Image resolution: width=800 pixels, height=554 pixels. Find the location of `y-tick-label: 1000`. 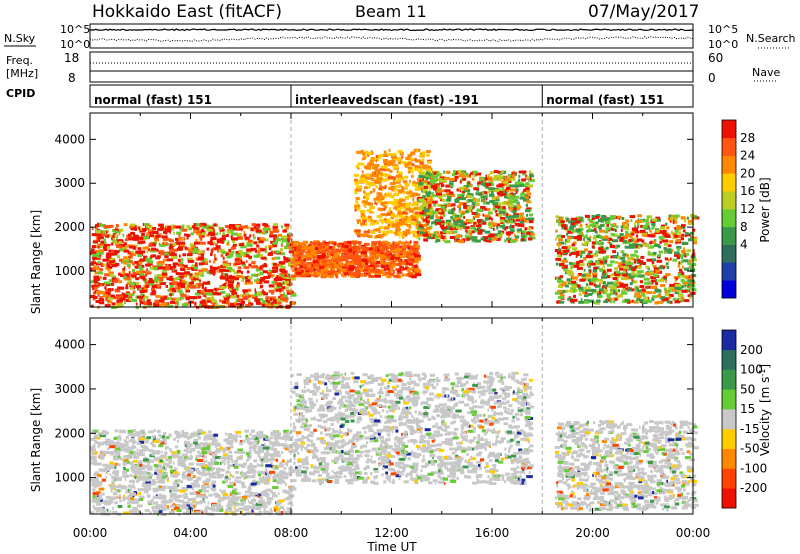

y-tick-label: 1000 is located at coordinates (69, 271).